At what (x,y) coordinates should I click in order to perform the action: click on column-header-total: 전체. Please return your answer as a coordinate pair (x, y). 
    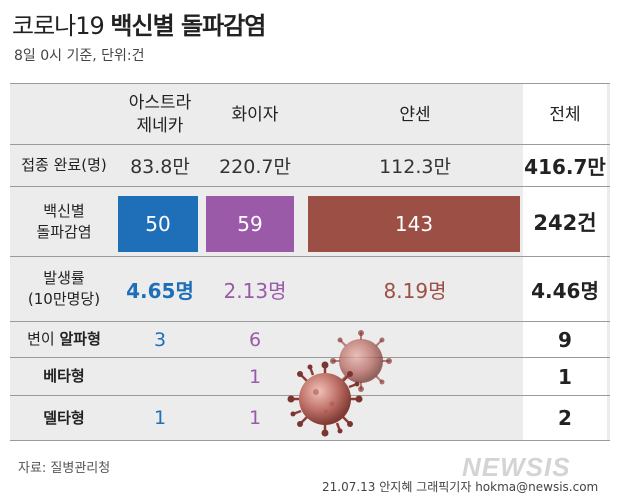
    Looking at the image, I should click on (565, 114).